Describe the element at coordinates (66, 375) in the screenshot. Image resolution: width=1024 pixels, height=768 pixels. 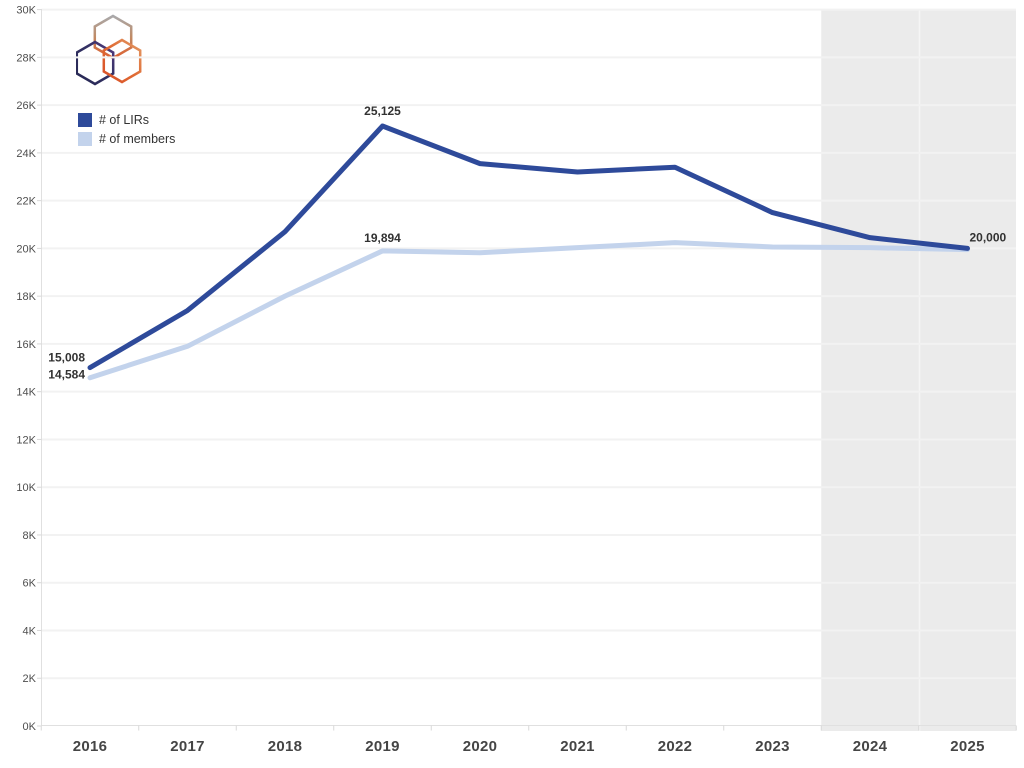
I see `data-point-label: 14,584` at that location.